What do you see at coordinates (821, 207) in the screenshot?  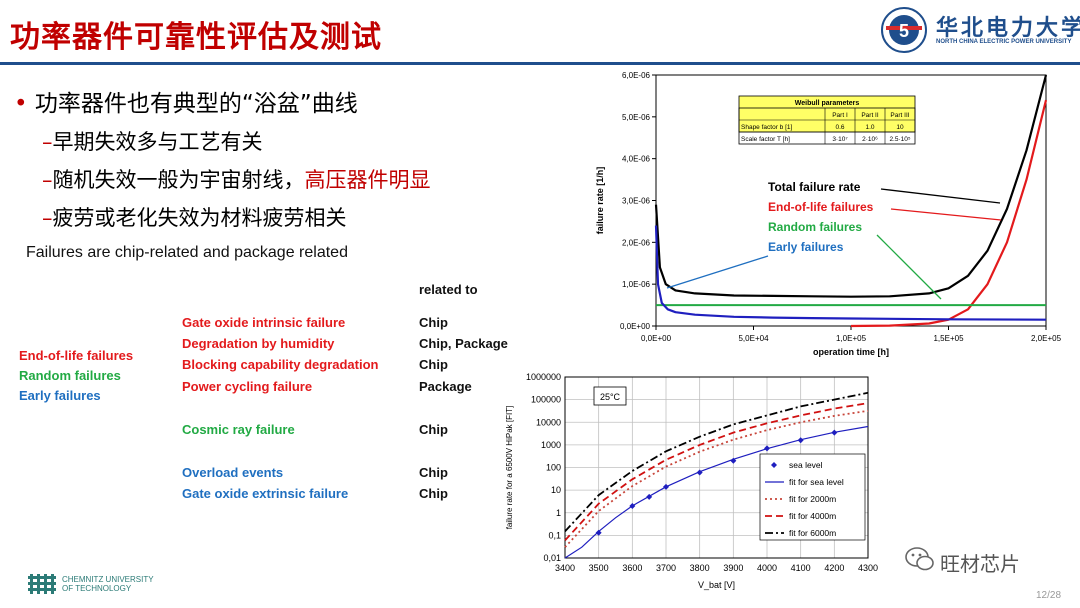 I see `series-label: End-of-life failures` at bounding box center [821, 207].